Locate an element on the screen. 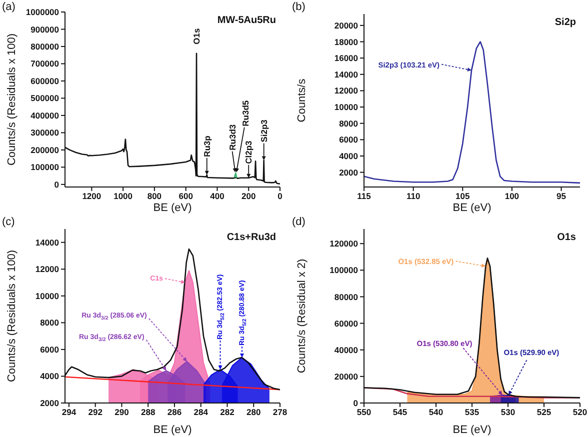  y-tick-label: 200000 is located at coordinates (45, 149).